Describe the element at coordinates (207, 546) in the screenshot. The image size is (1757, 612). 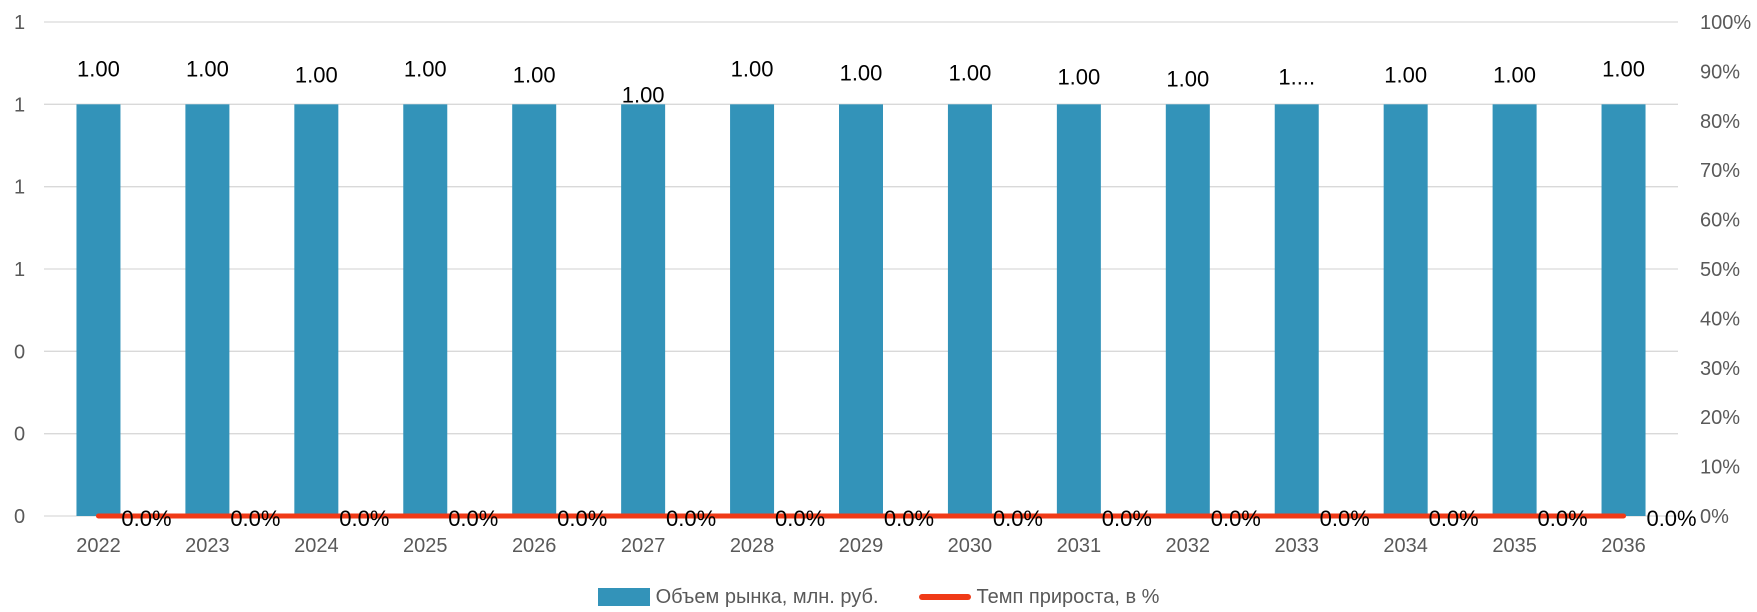
I see `x-tick-label: 2023` at that location.